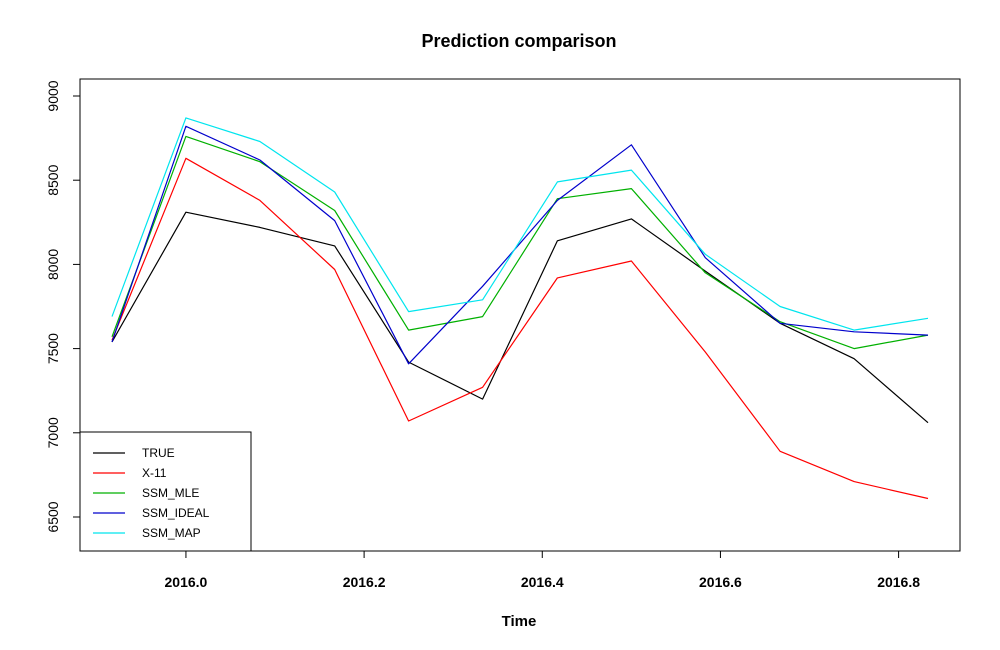 Image resolution: width=1000 pixels, height=650 pixels. What do you see at coordinates (171, 533) in the screenshot?
I see `legend-label: SSM_MAP` at bounding box center [171, 533].